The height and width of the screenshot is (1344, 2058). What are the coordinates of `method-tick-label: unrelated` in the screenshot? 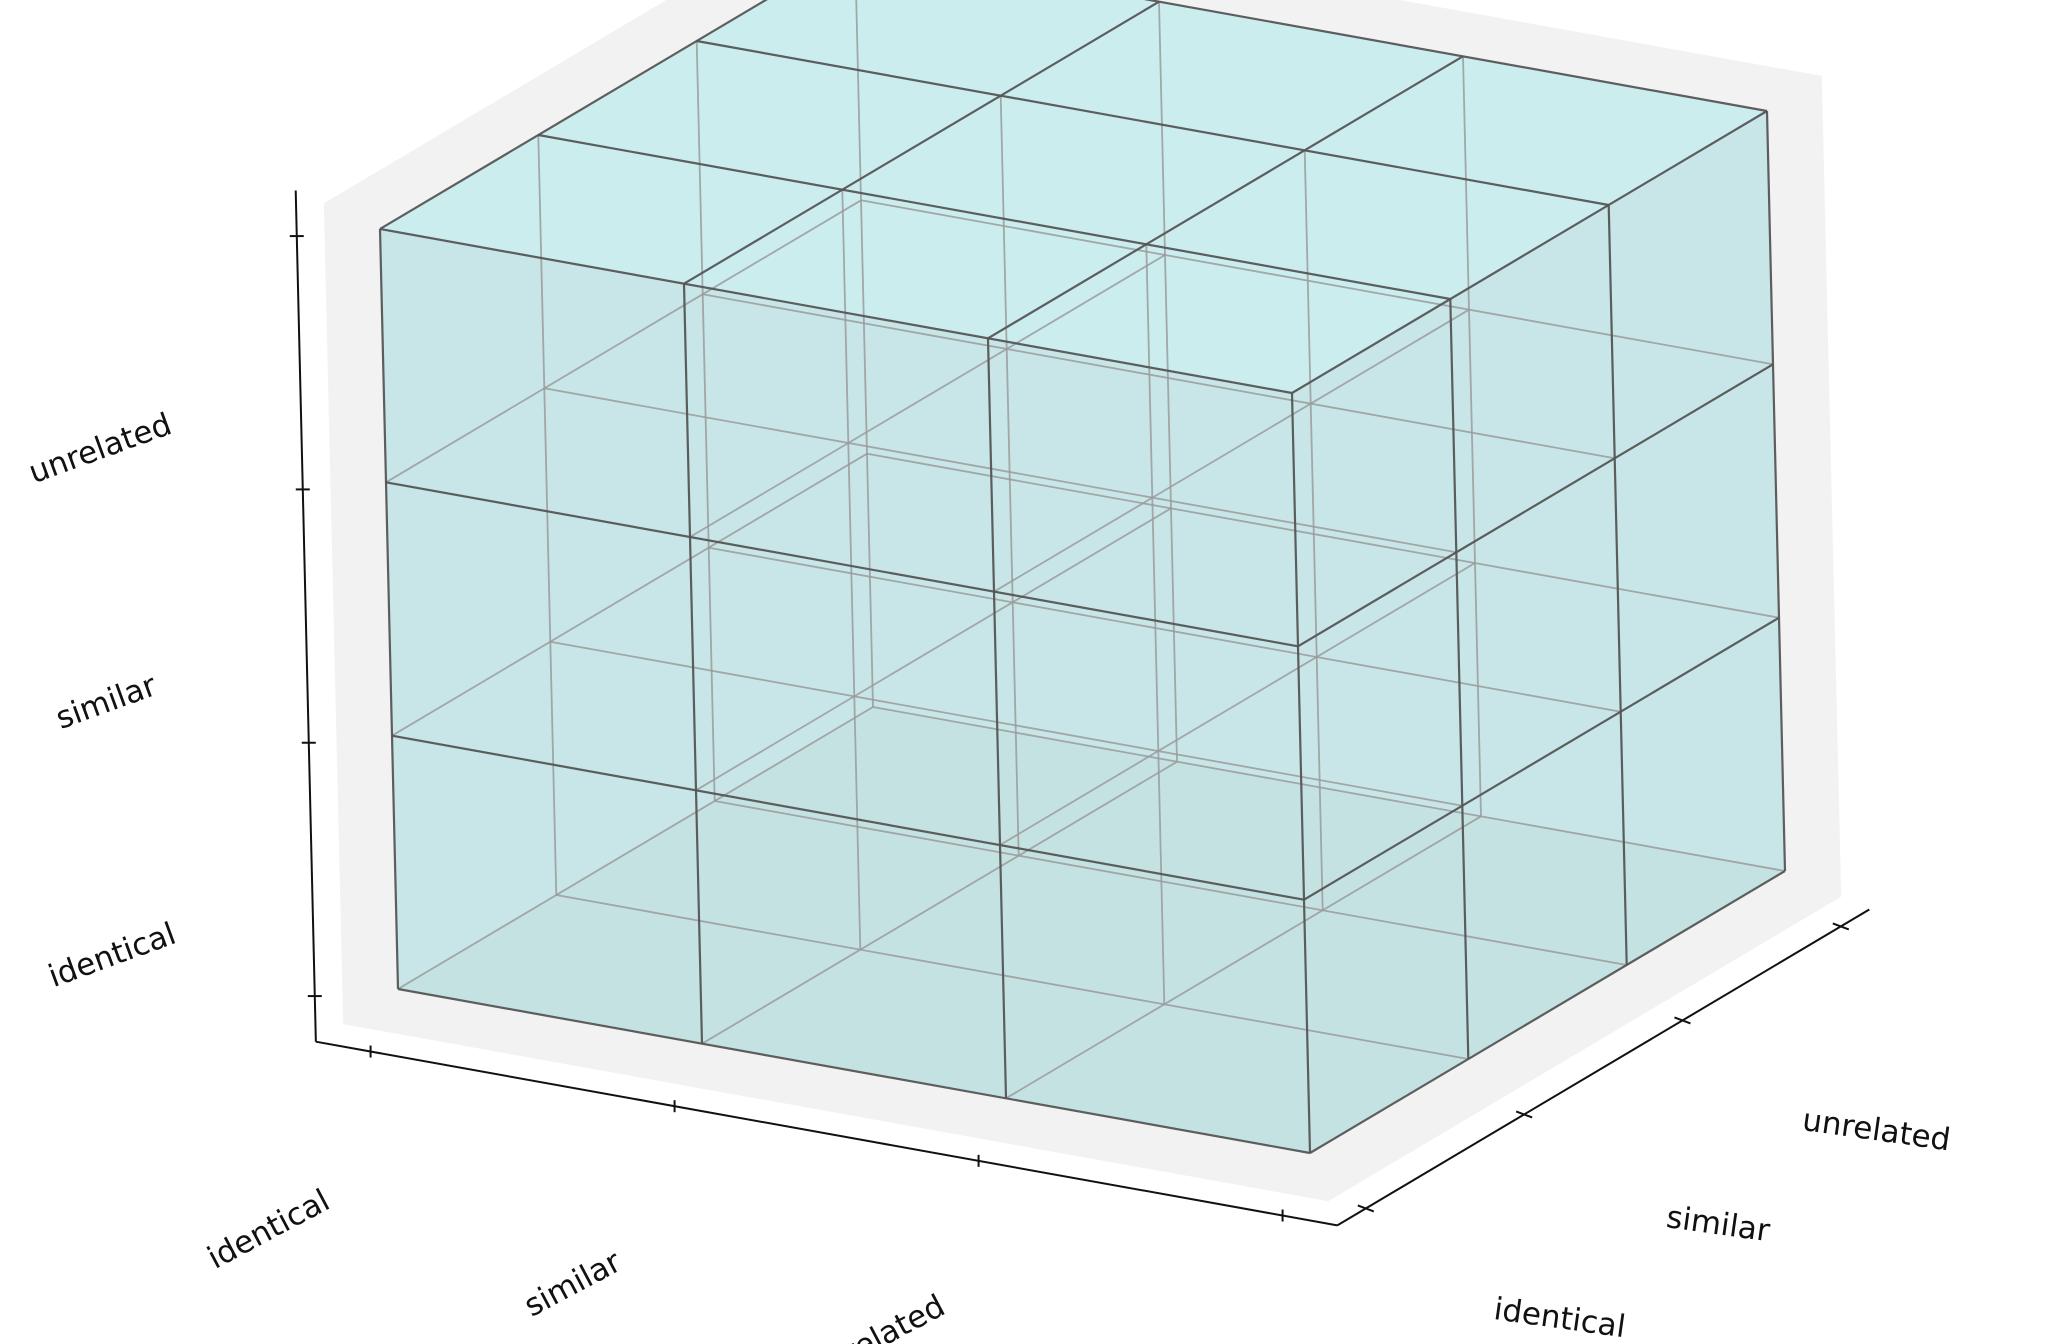 It's located at (100, 448).